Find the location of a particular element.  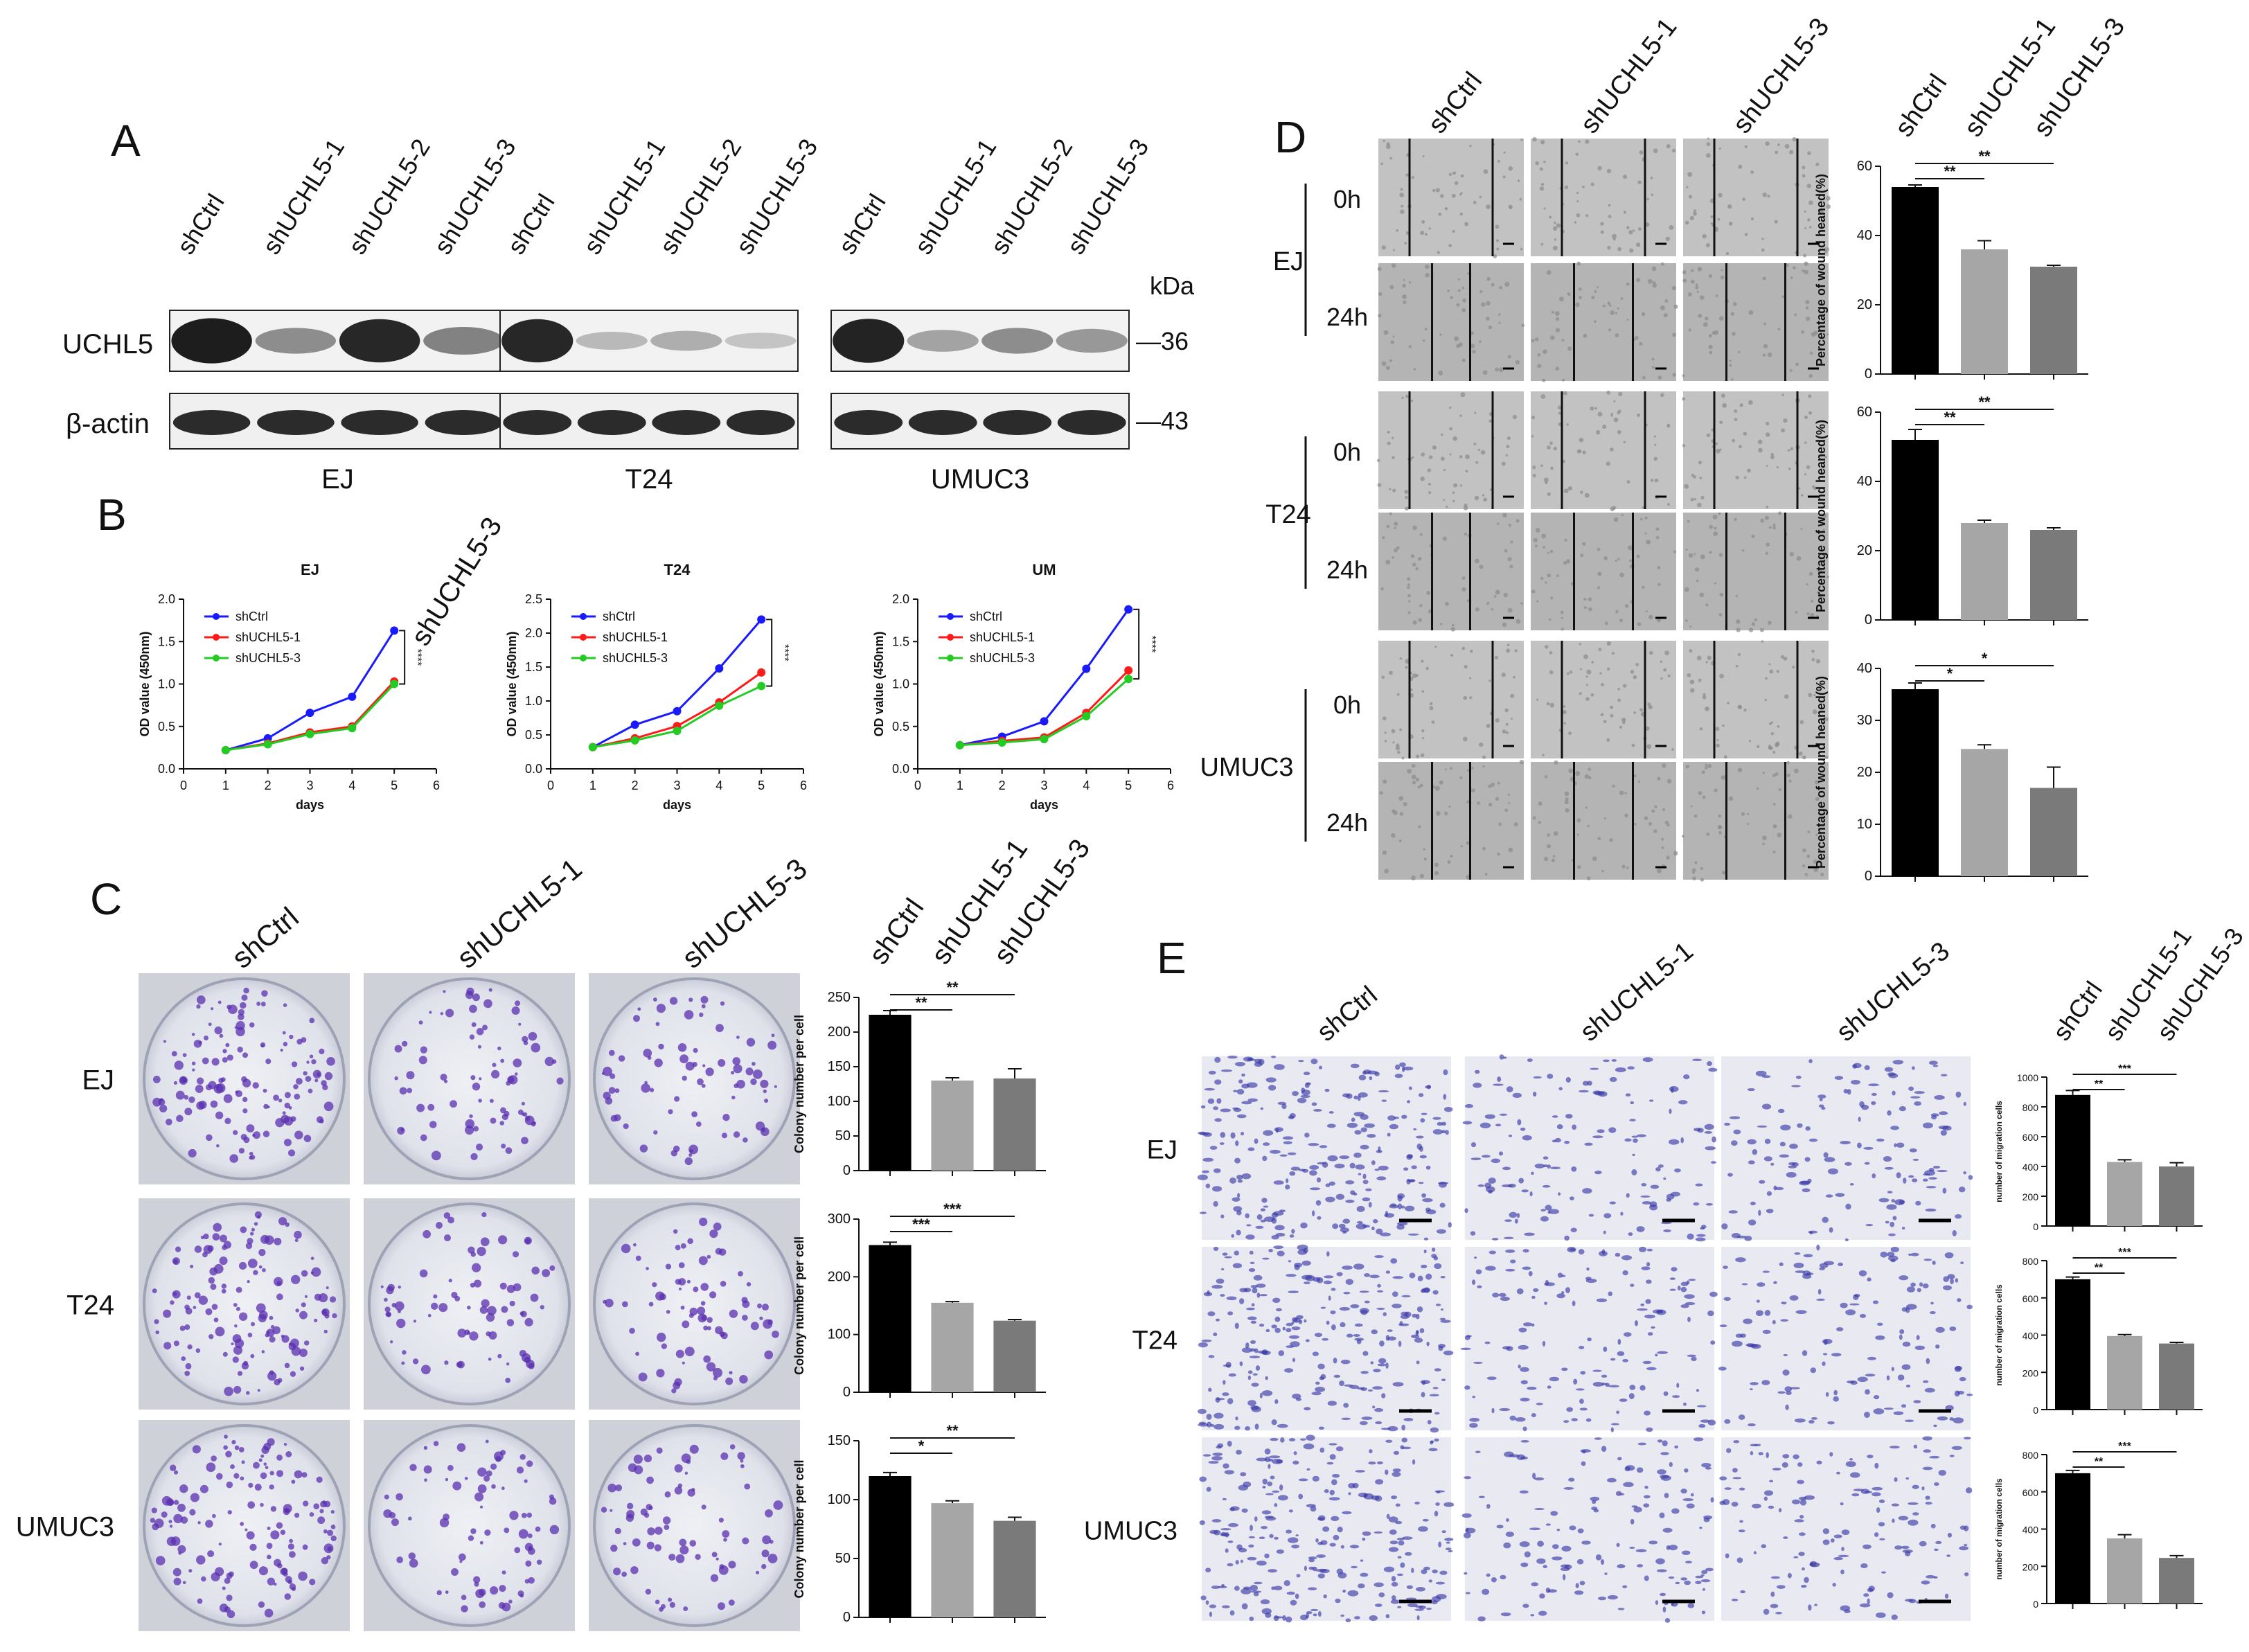

data-point is located at coordinates (394, 684).